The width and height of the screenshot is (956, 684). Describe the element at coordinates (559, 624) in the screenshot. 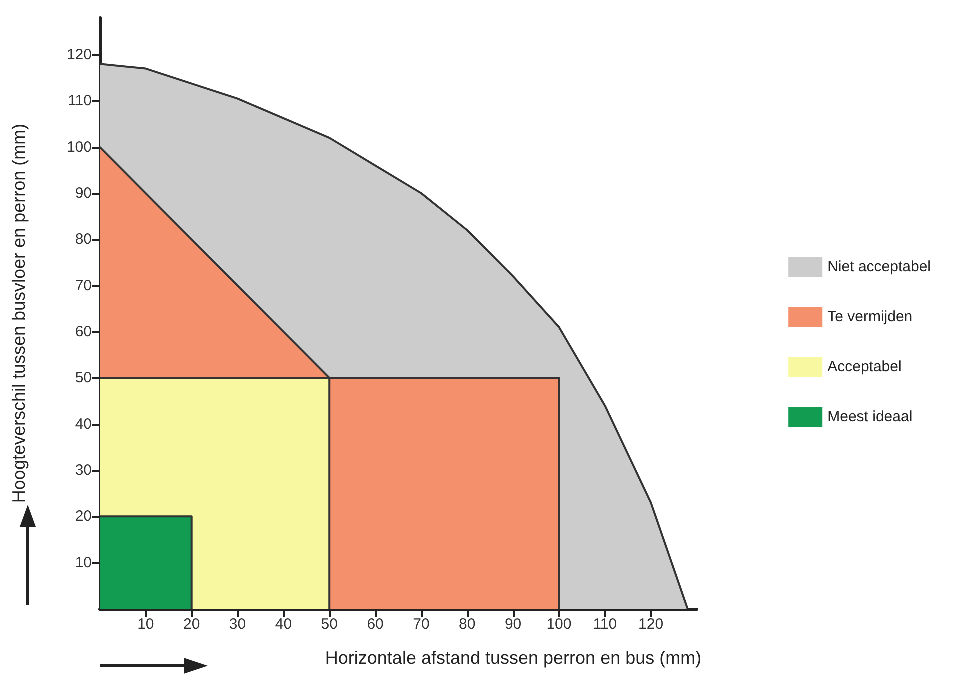

I see `x-tick-label: 100` at that location.